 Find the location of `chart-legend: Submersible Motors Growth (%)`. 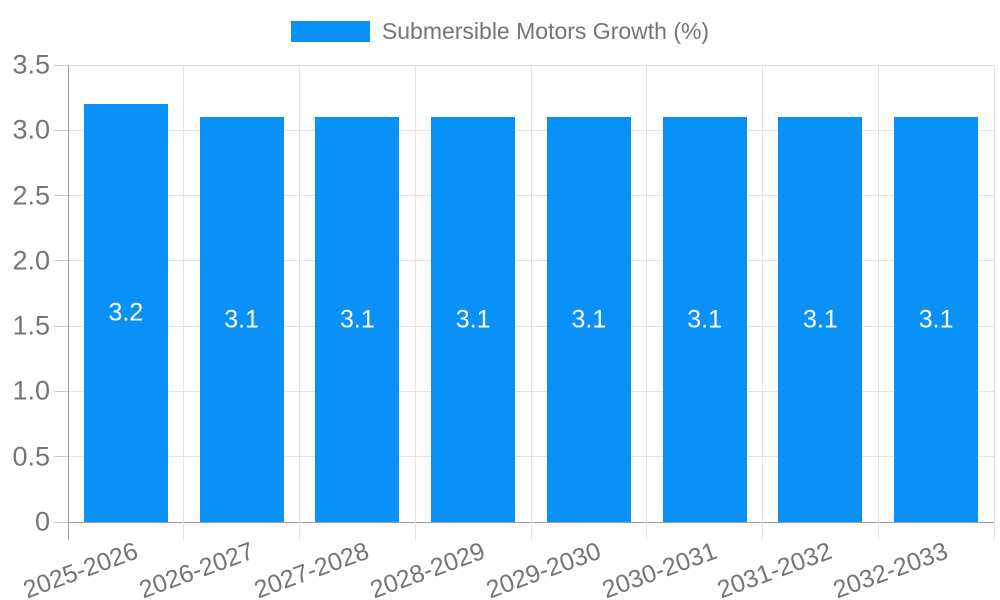

chart-legend: Submersible Motors Growth (%) is located at coordinates (500, 31).